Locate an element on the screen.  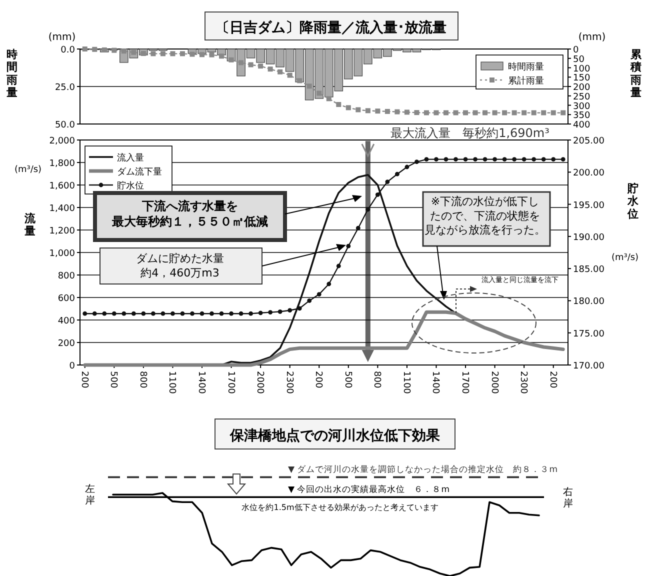
annotation: 下流へ流す水量を最大毎秒約１，５５０㎥低減 is located at coordinates (189, 214).